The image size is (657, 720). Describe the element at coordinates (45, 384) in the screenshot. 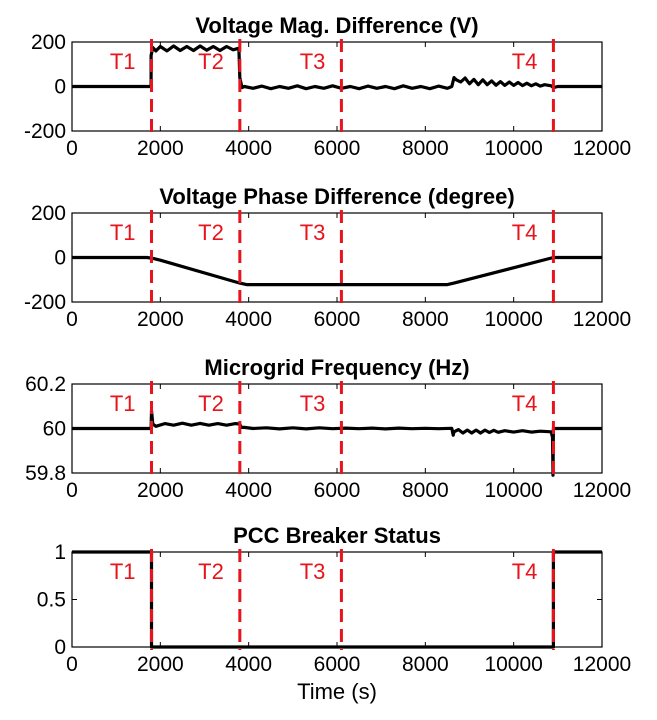

I see `y-tick-label: 60.2` at that location.